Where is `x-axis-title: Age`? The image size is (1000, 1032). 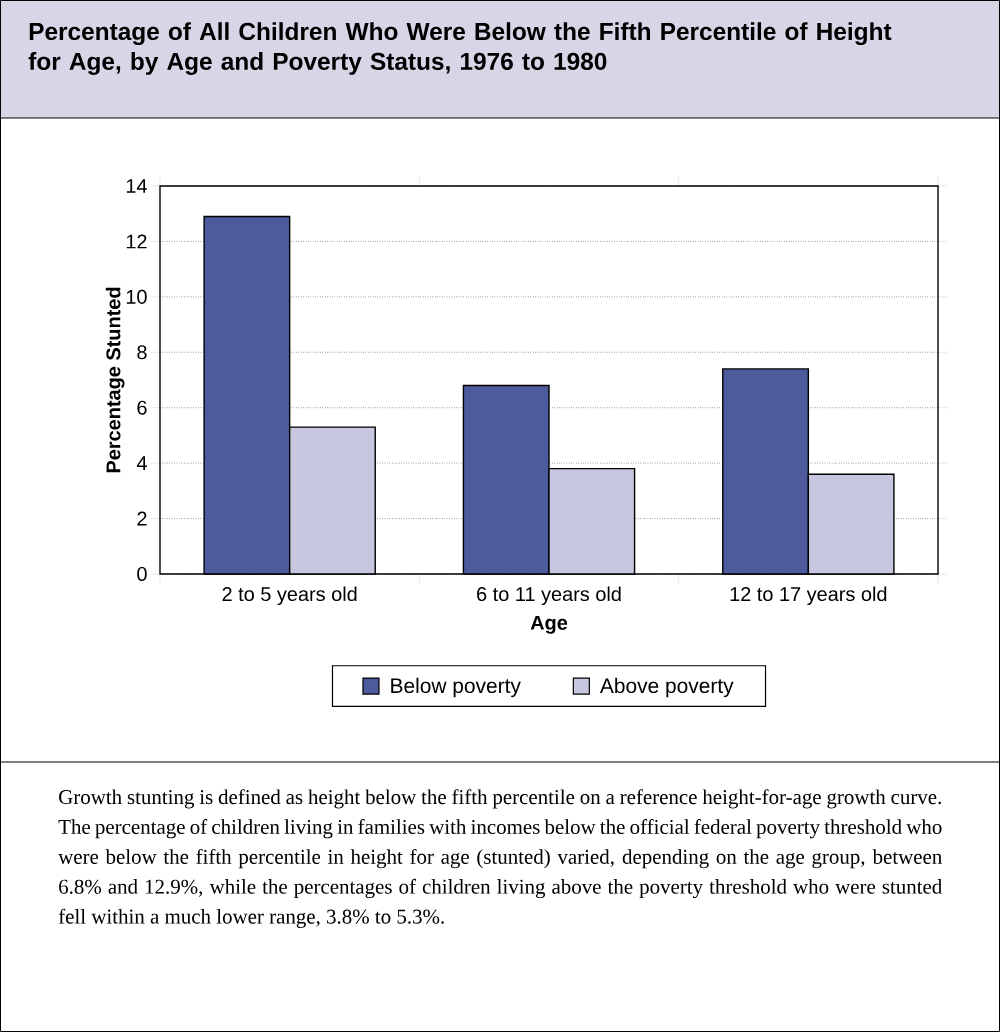
x-axis-title: Age is located at coordinates (549, 624).